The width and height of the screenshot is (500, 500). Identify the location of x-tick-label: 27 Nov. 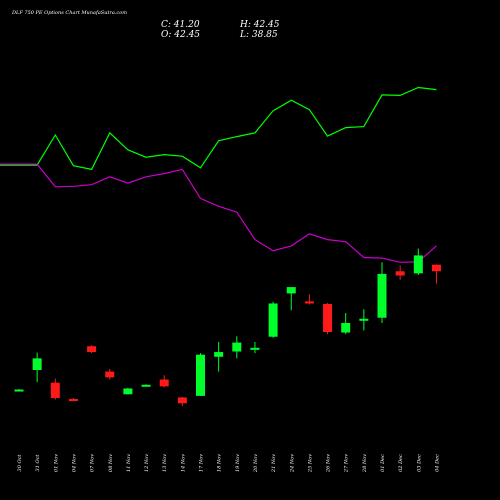
(347, 463).